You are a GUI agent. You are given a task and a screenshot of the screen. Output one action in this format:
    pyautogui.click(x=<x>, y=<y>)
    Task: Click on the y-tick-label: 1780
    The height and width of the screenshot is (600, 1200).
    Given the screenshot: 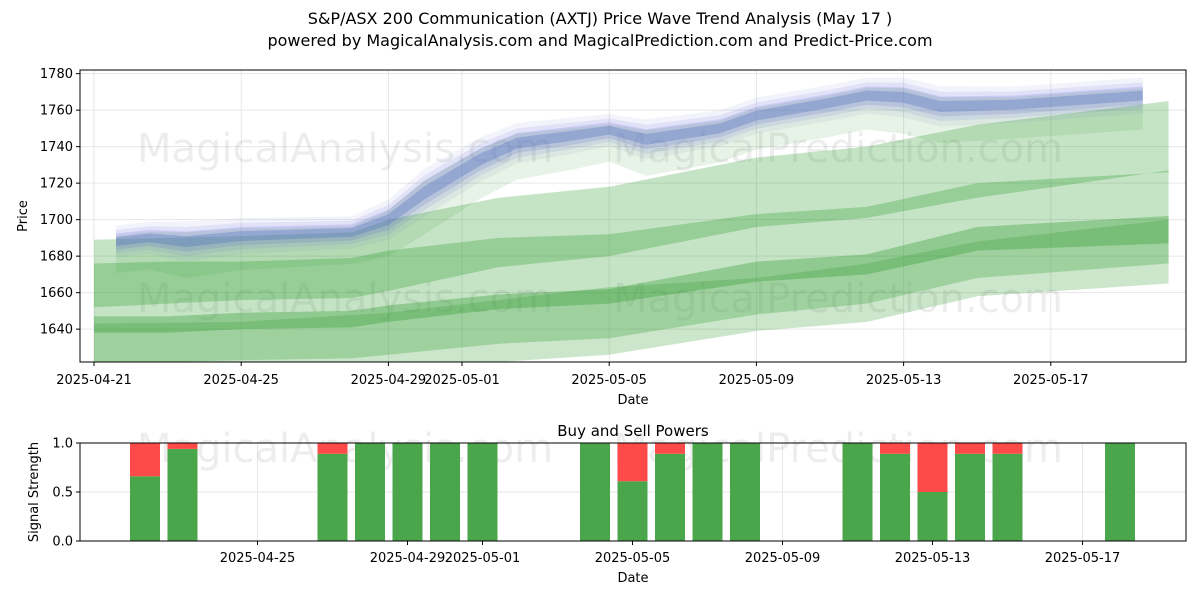 What is the action you would take?
    pyautogui.click(x=56, y=74)
    